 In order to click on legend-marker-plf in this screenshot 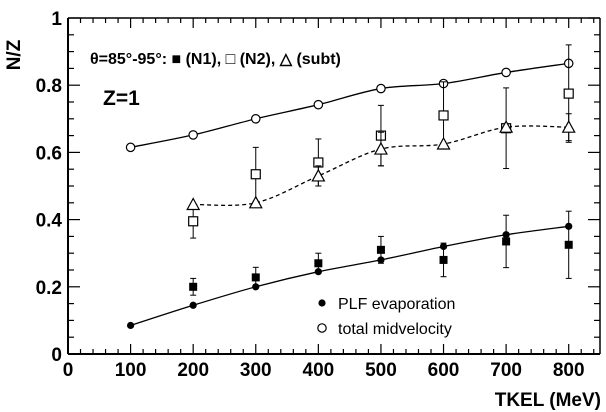, I will do `click(322, 303)`.